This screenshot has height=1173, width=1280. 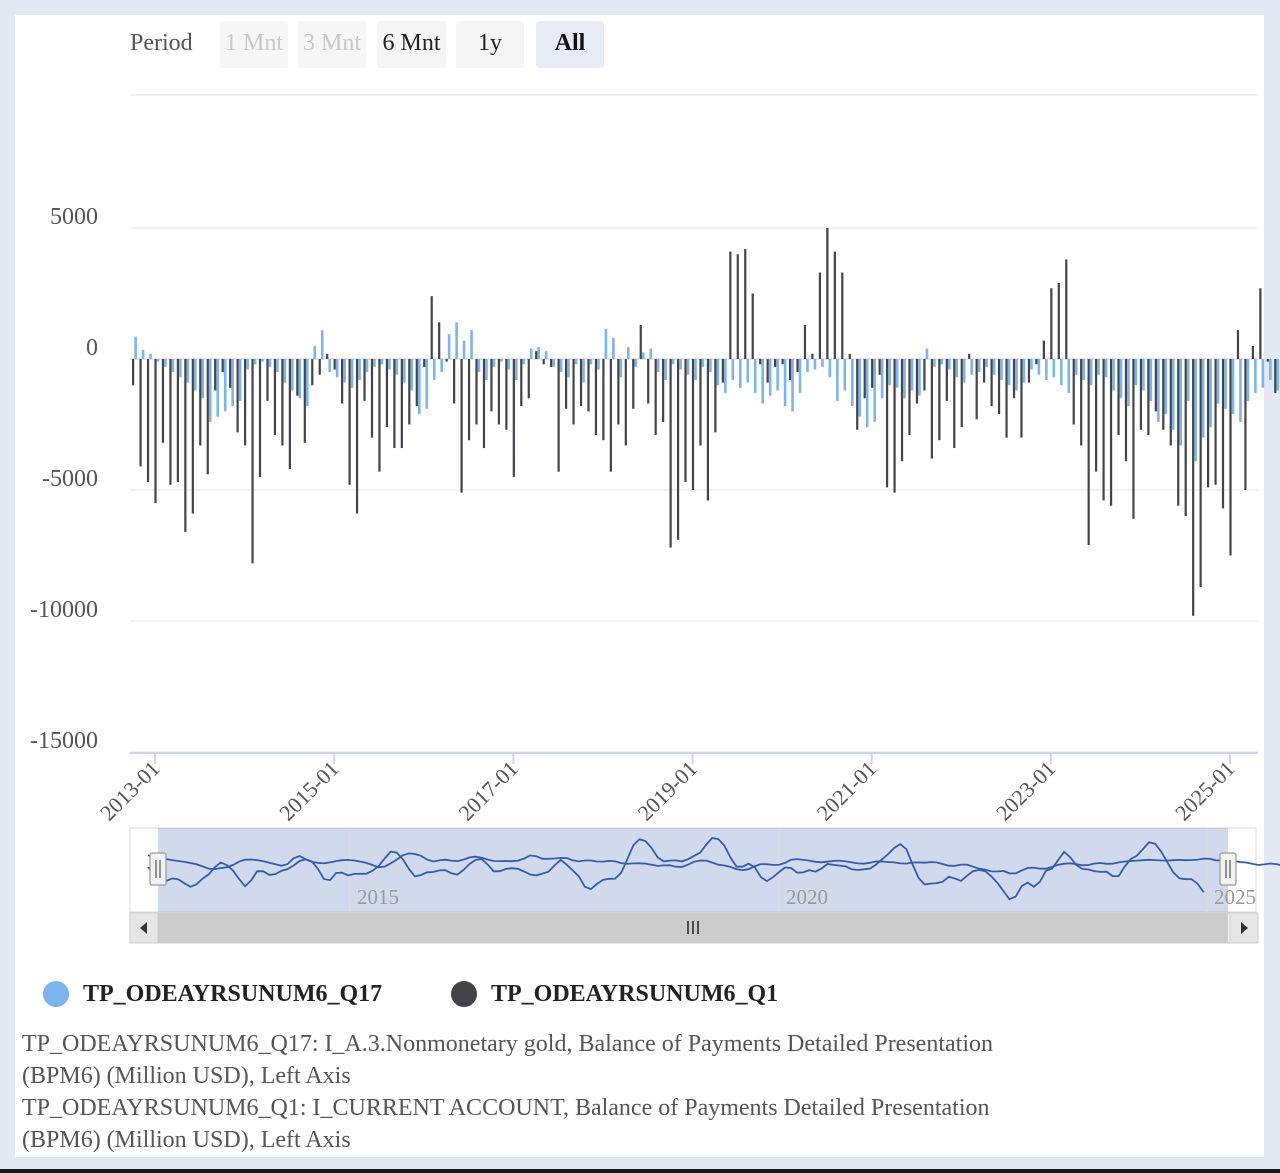 What do you see at coordinates (490, 44) in the screenshot?
I see `range-button-1-year: 1y` at bounding box center [490, 44].